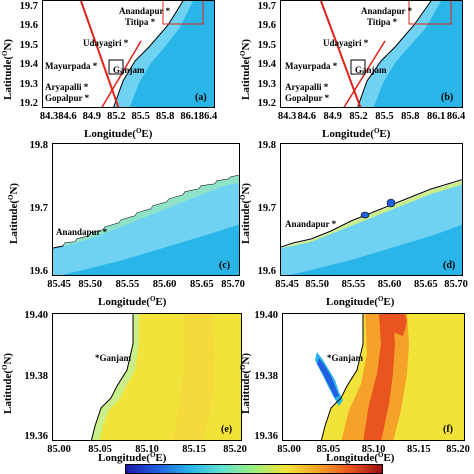 This screenshot has height=474, width=474. Describe the element at coordinates (379, 377) in the screenshot. I see `inundation-red-core` at that location.